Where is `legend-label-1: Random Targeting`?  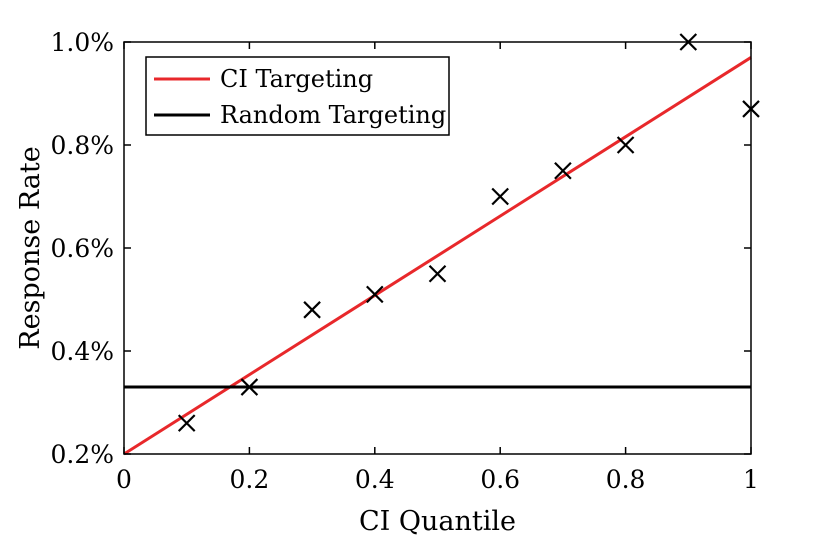
legend-label-1: Random Targeting is located at coordinates (333, 115).